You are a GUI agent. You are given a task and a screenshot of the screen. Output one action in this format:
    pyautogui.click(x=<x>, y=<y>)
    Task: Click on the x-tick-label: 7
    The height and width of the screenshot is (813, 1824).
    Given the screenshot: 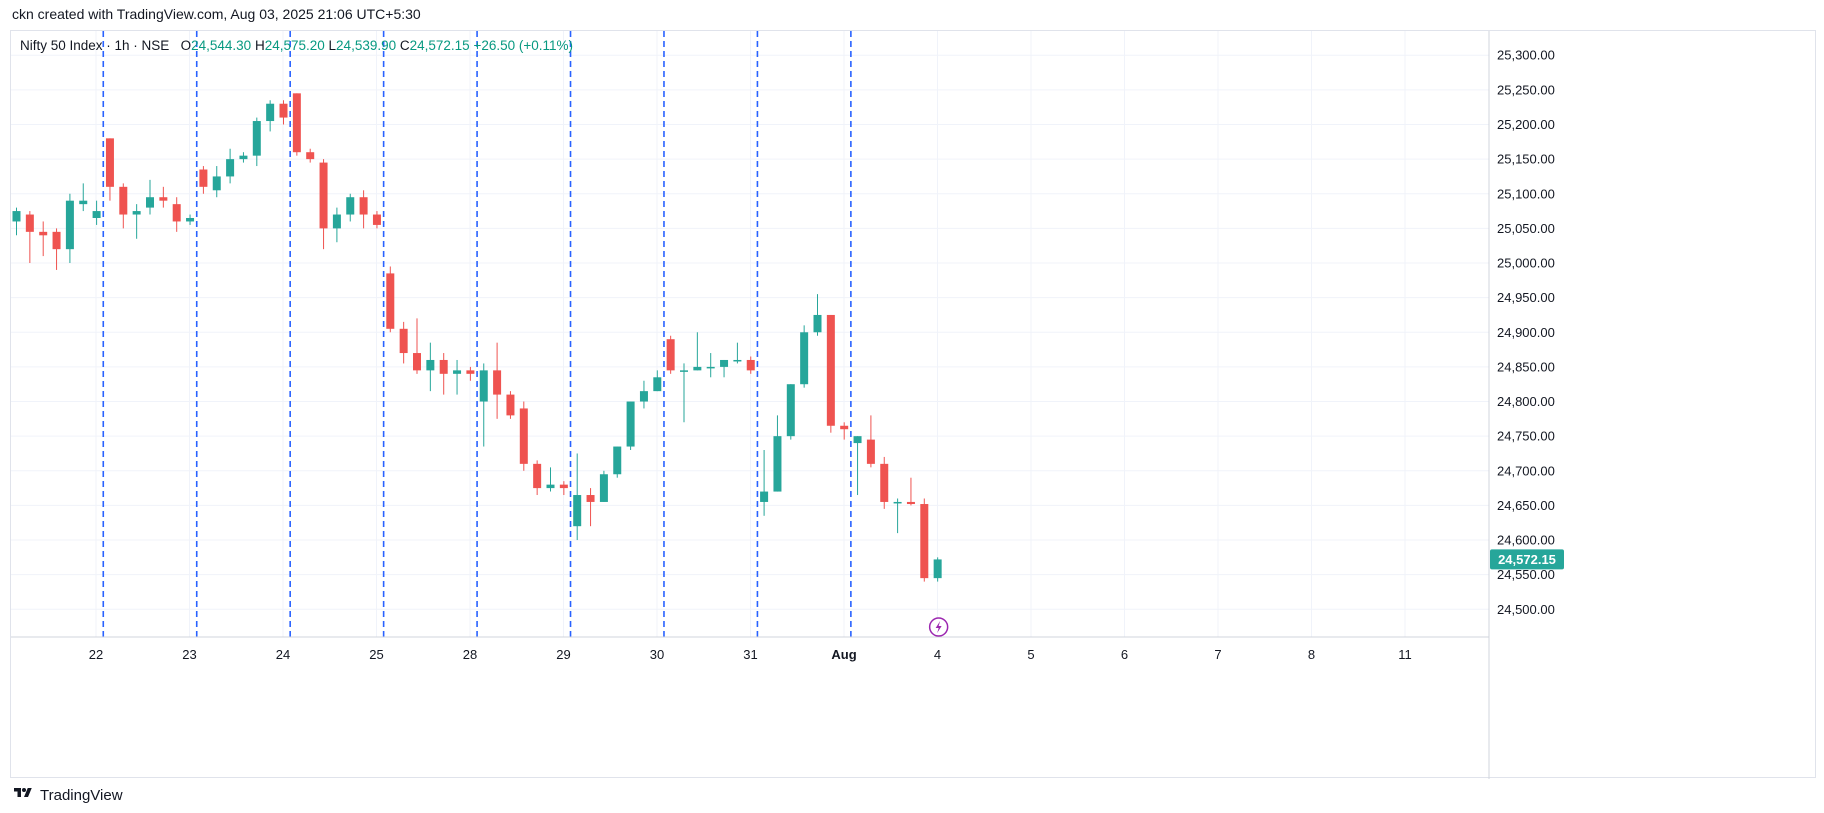 What is the action you would take?
    pyautogui.click(x=1217, y=654)
    